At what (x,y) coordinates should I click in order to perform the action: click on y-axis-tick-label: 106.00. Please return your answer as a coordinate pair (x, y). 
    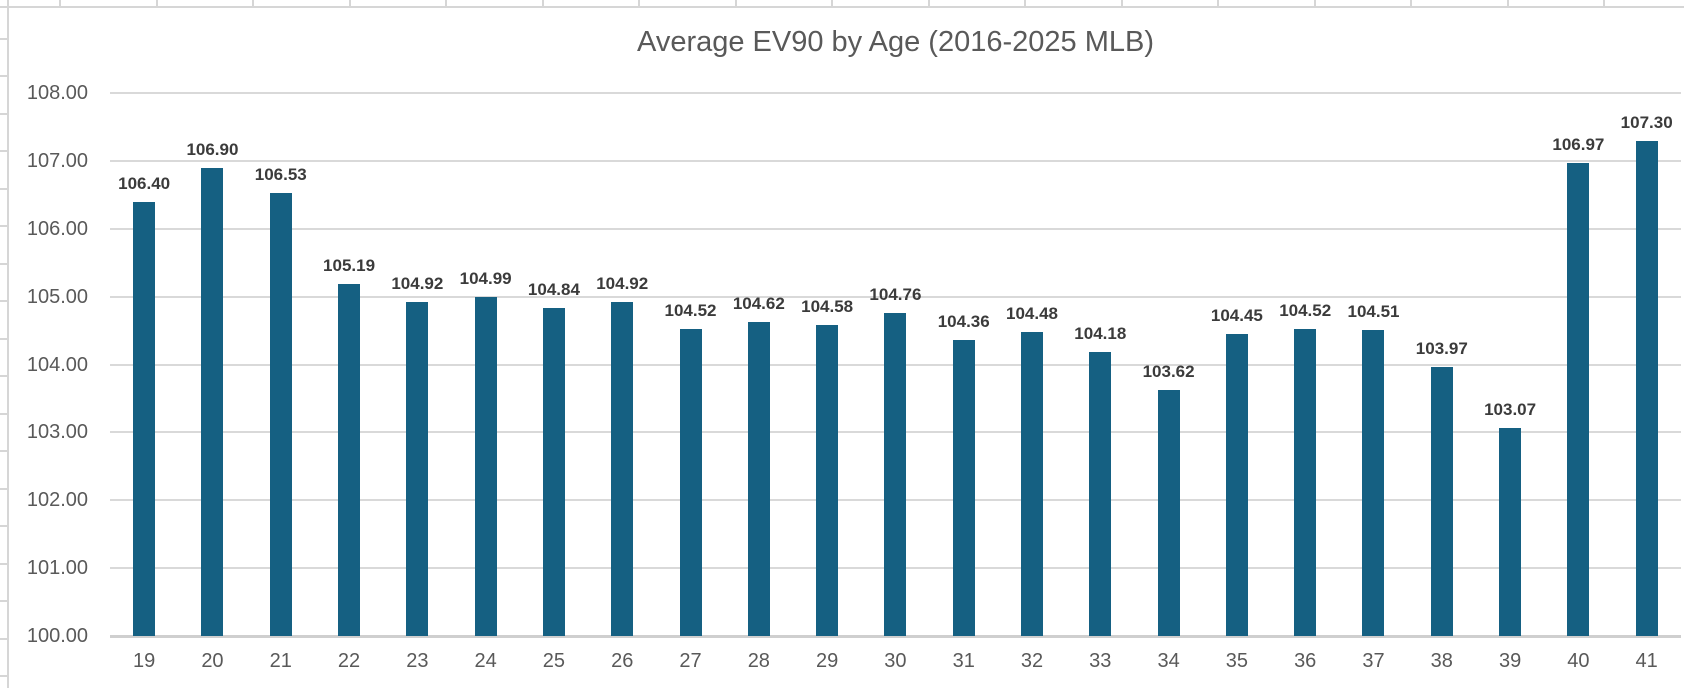
    Looking at the image, I should click on (57, 228).